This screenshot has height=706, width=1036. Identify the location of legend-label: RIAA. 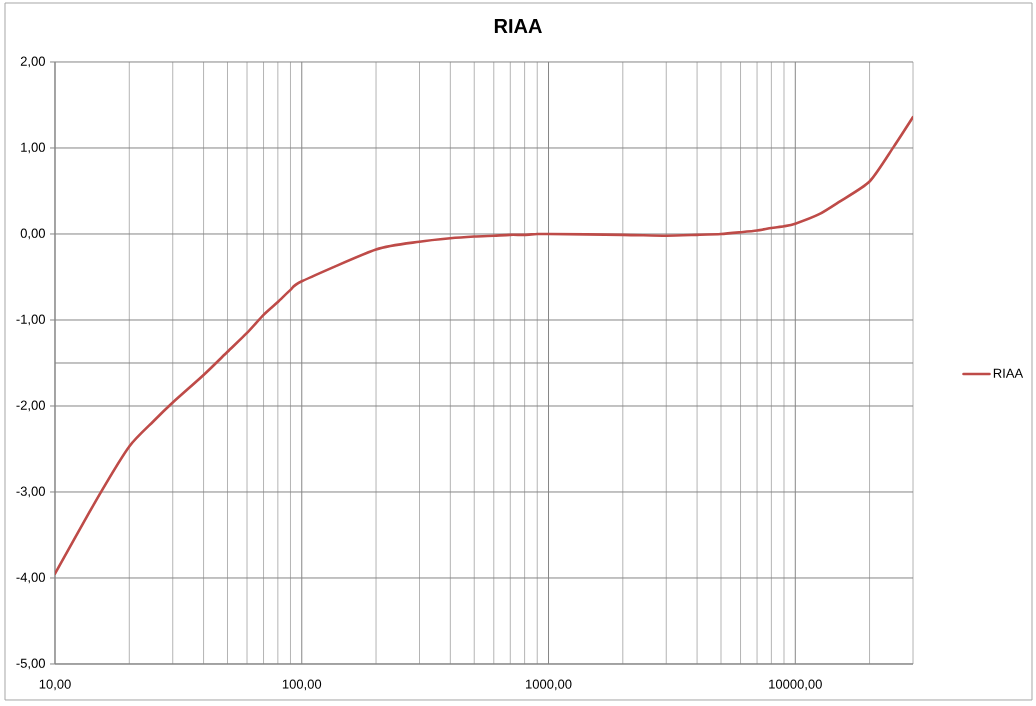
(1008, 373).